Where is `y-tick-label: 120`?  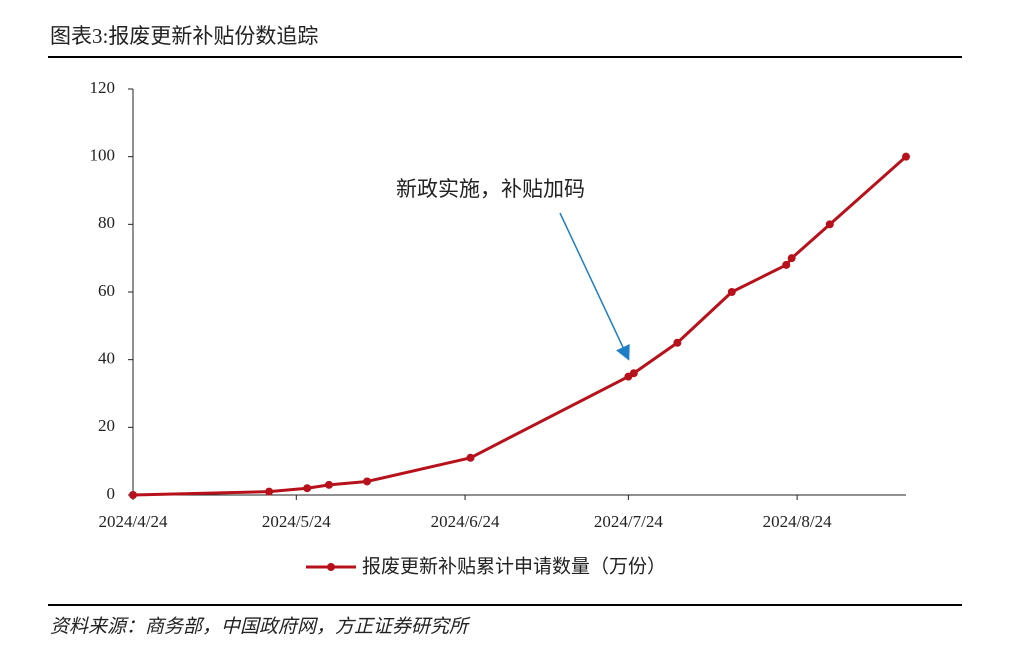
y-tick-label: 120 is located at coordinates (103, 87).